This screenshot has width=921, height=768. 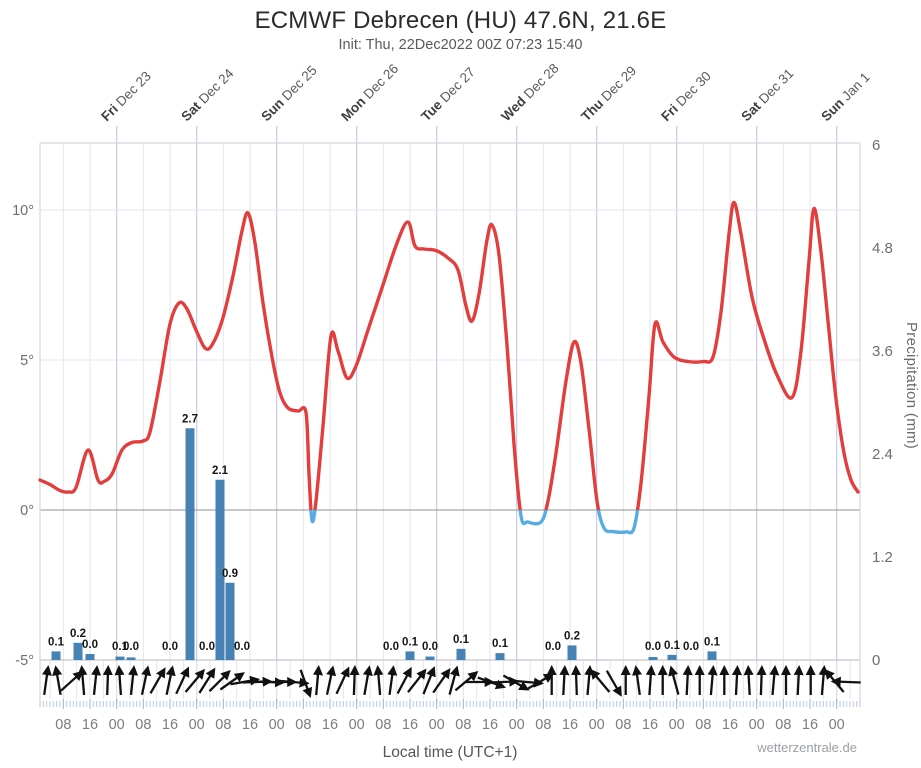 What do you see at coordinates (27, 511) in the screenshot?
I see `temp-tick-label: 0°` at bounding box center [27, 511].